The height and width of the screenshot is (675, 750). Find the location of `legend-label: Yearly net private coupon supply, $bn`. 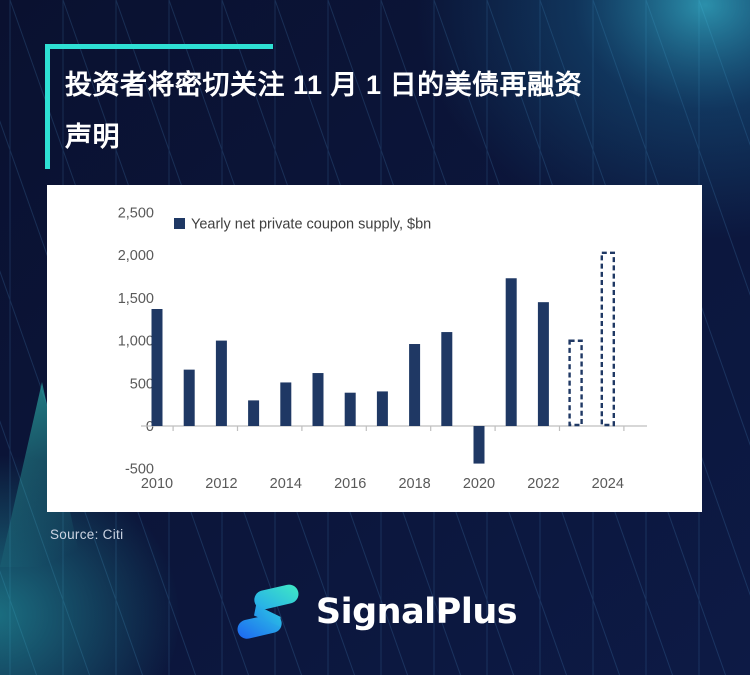

legend-label: Yearly net private coupon supply, $bn is located at coordinates (311, 225).